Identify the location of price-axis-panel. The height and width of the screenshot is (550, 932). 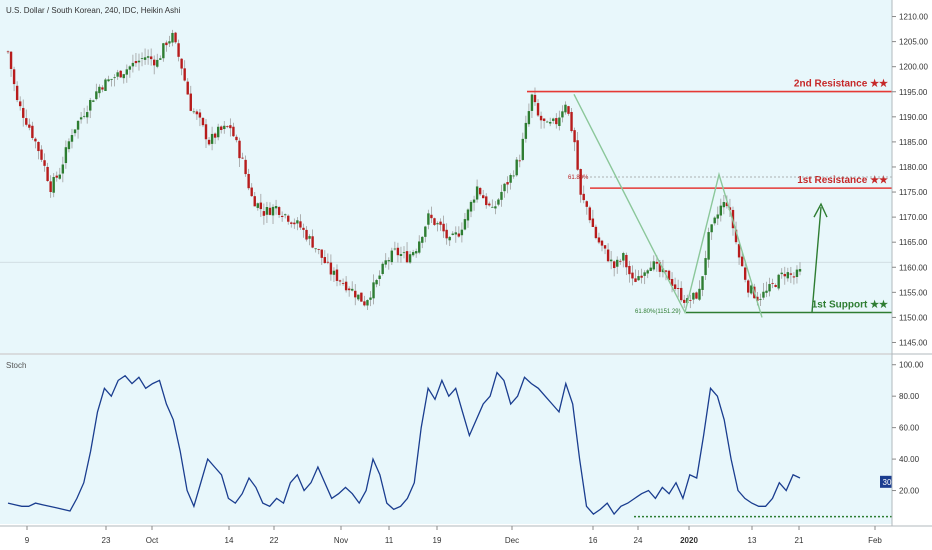
(912, 275).